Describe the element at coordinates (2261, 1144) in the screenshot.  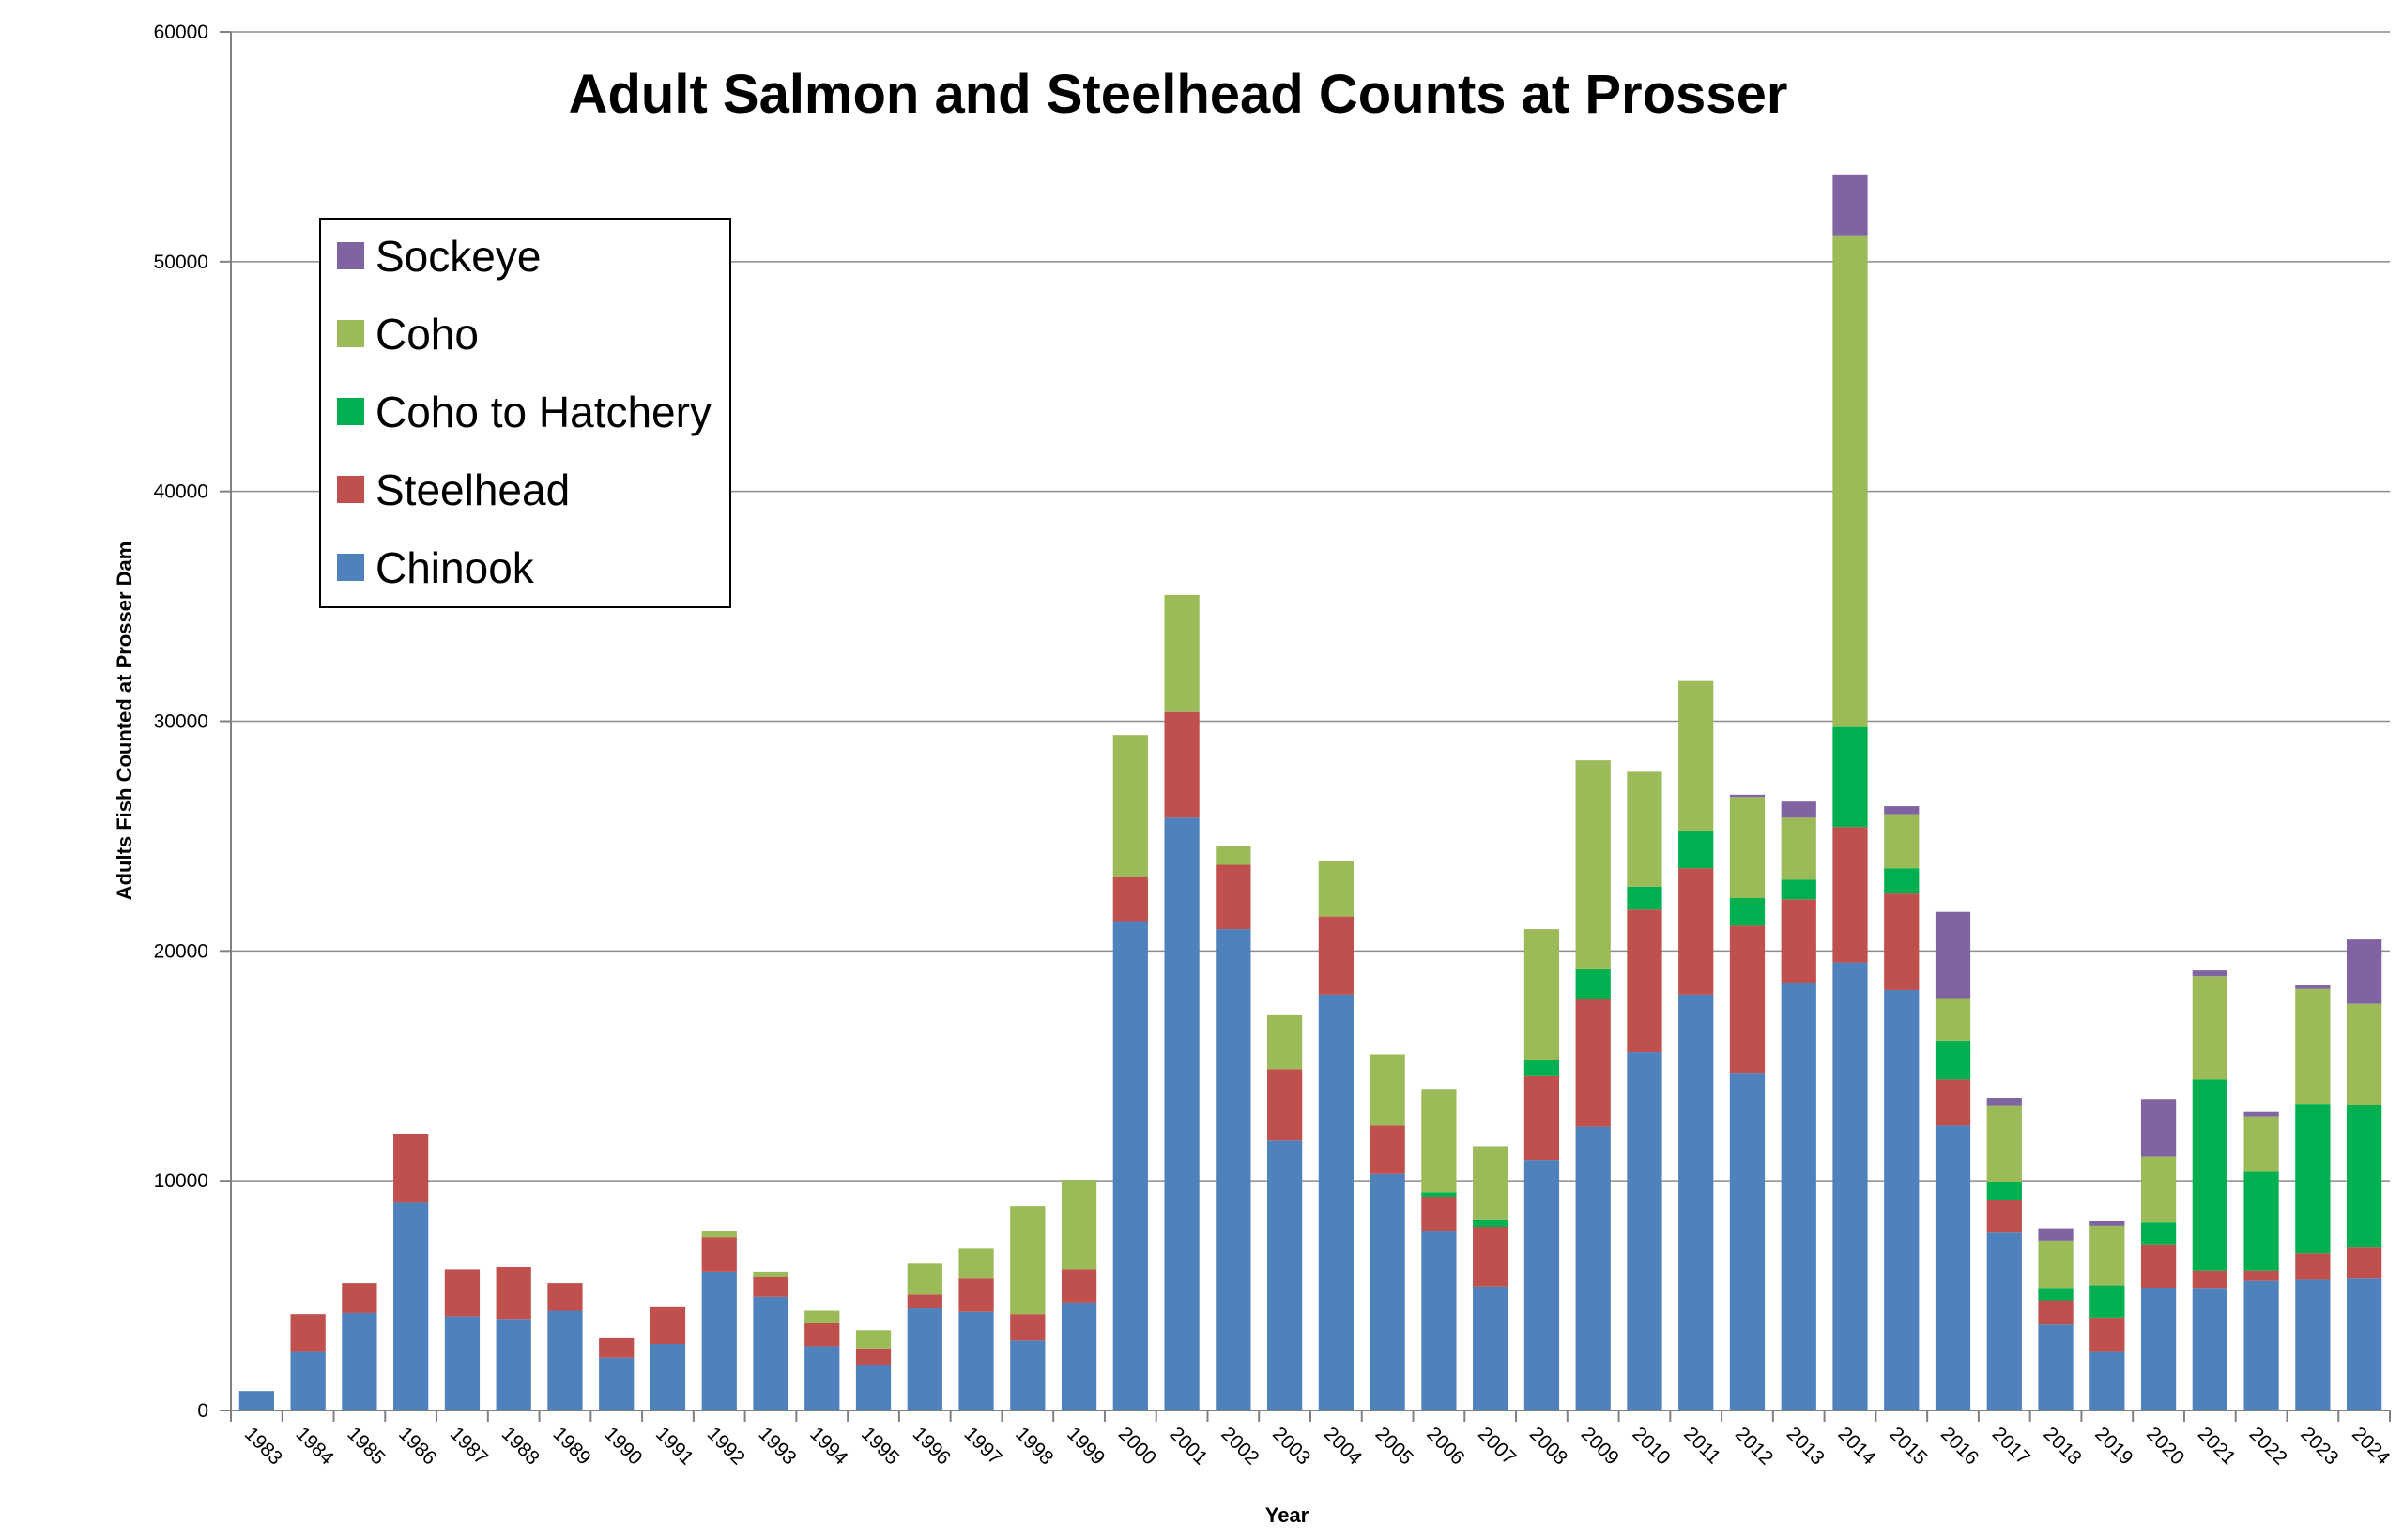
I see `bar-coho-2022` at that location.